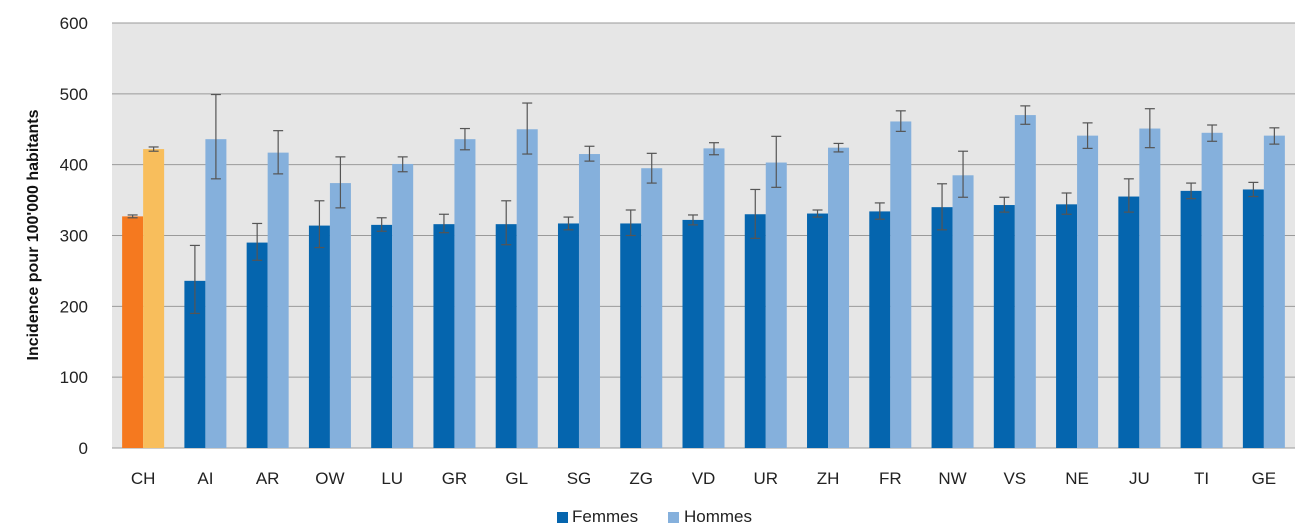 The width and height of the screenshot is (1295, 527). What do you see at coordinates (901, 284) in the screenshot?
I see `bar-hommes-fr` at bounding box center [901, 284].